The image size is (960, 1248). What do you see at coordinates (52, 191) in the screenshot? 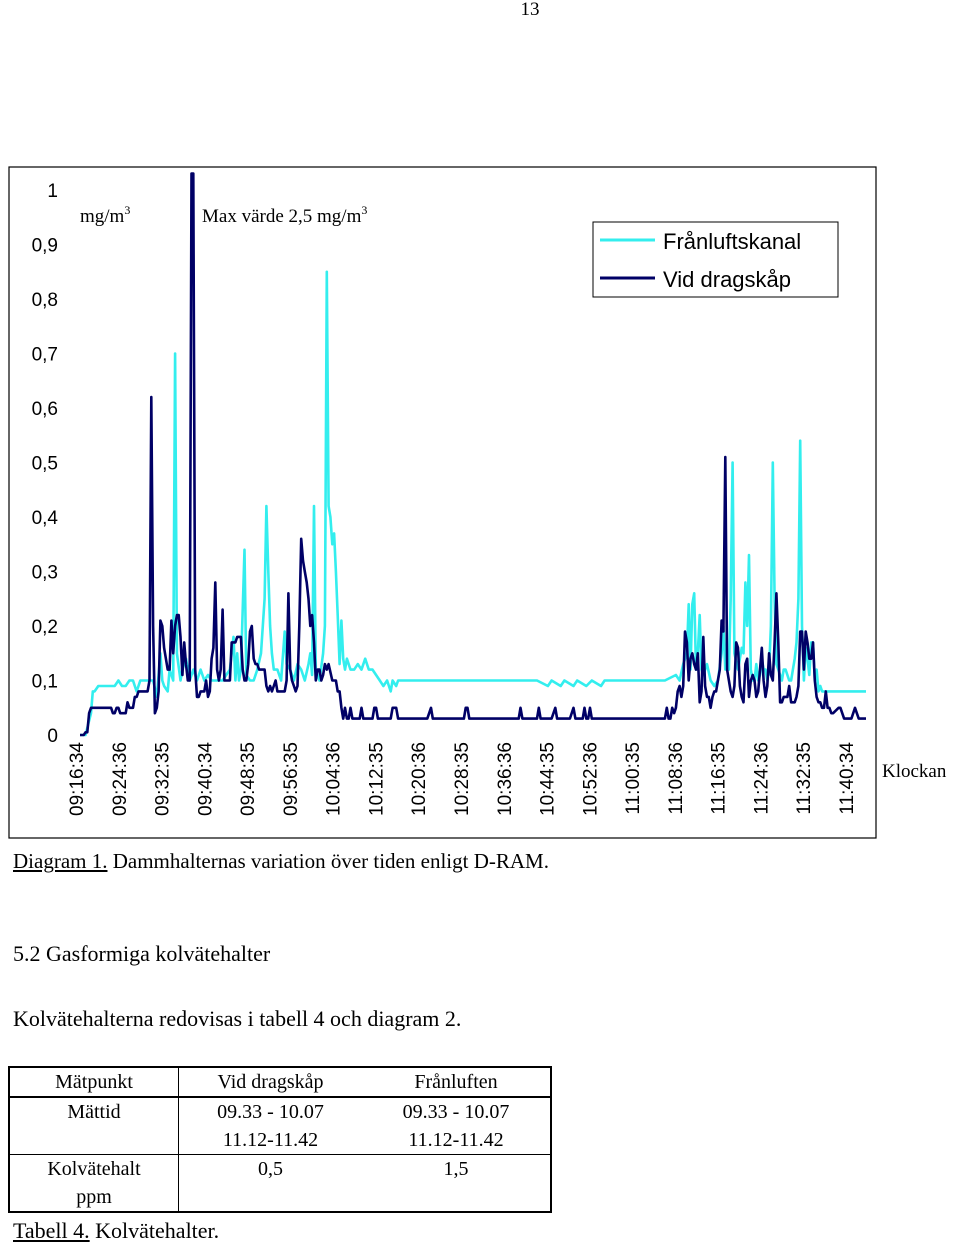
I see `y-tick-label: 1` at bounding box center [52, 191].